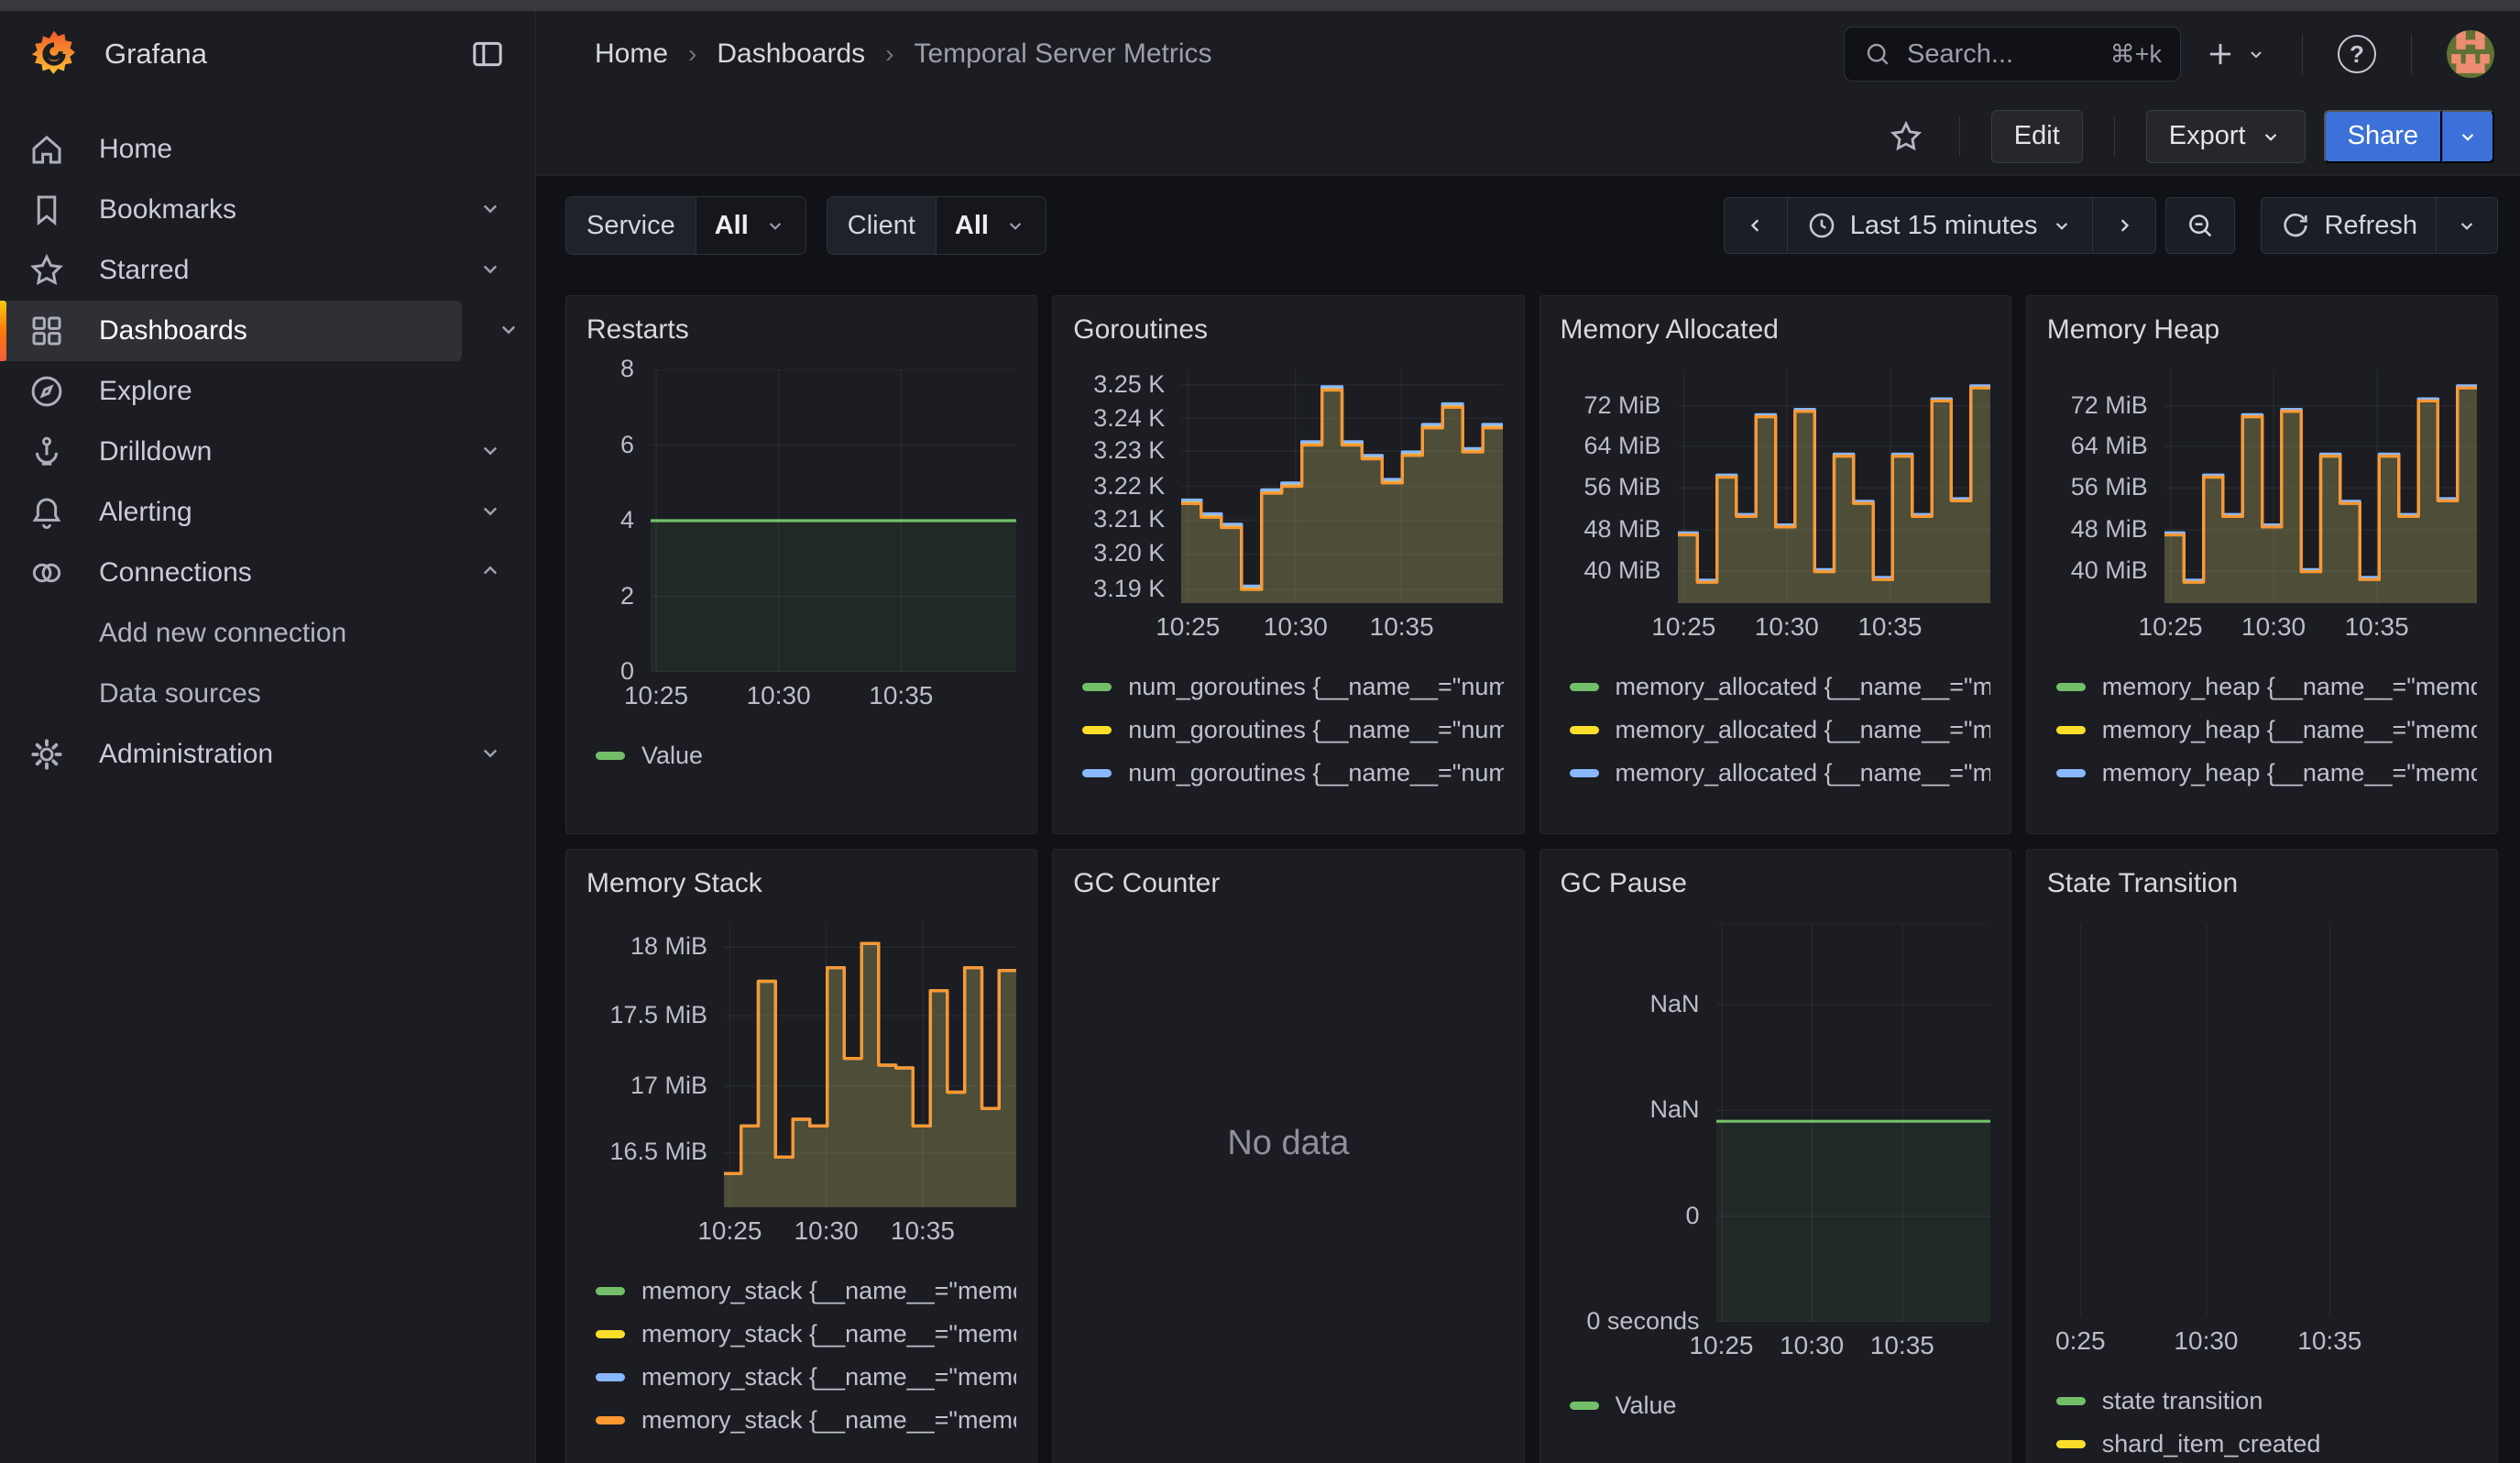 This screenshot has height=1463, width=2520. What do you see at coordinates (258, 331) in the screenshot?
I see `sidebar-item-dashboards: Dashboards` at bounding box center [258, 331].